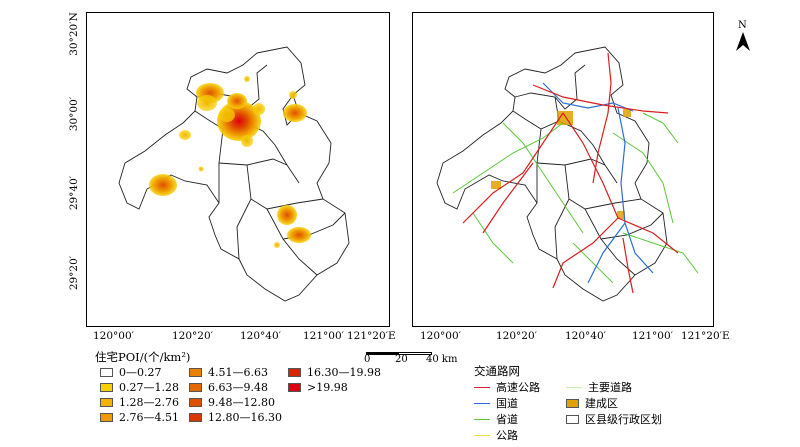 The width and height of the screenshot is (800, 447). What do you see at coordinates (139, 387) in the screenshot?
I see `poi-legend-item: 0.27—1.28` at bounding box center [139, 387].